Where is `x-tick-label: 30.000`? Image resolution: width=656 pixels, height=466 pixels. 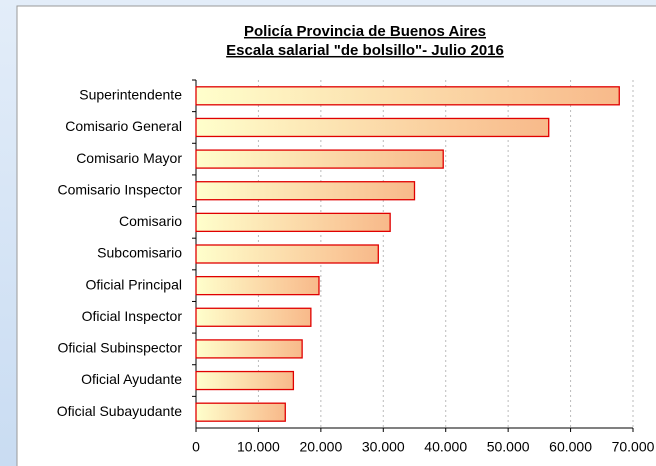
x-tick-label: 30.000 is located at coordinates (383, 447).